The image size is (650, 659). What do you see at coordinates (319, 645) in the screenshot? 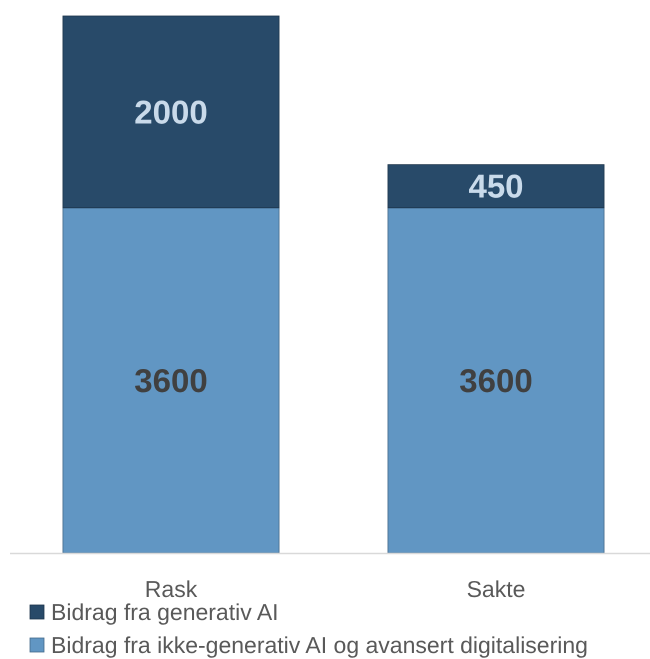
I see `legend-label: Bidrag fra ikke-generativ AI og avansert digitalisering` at bounding box center [319, 645].